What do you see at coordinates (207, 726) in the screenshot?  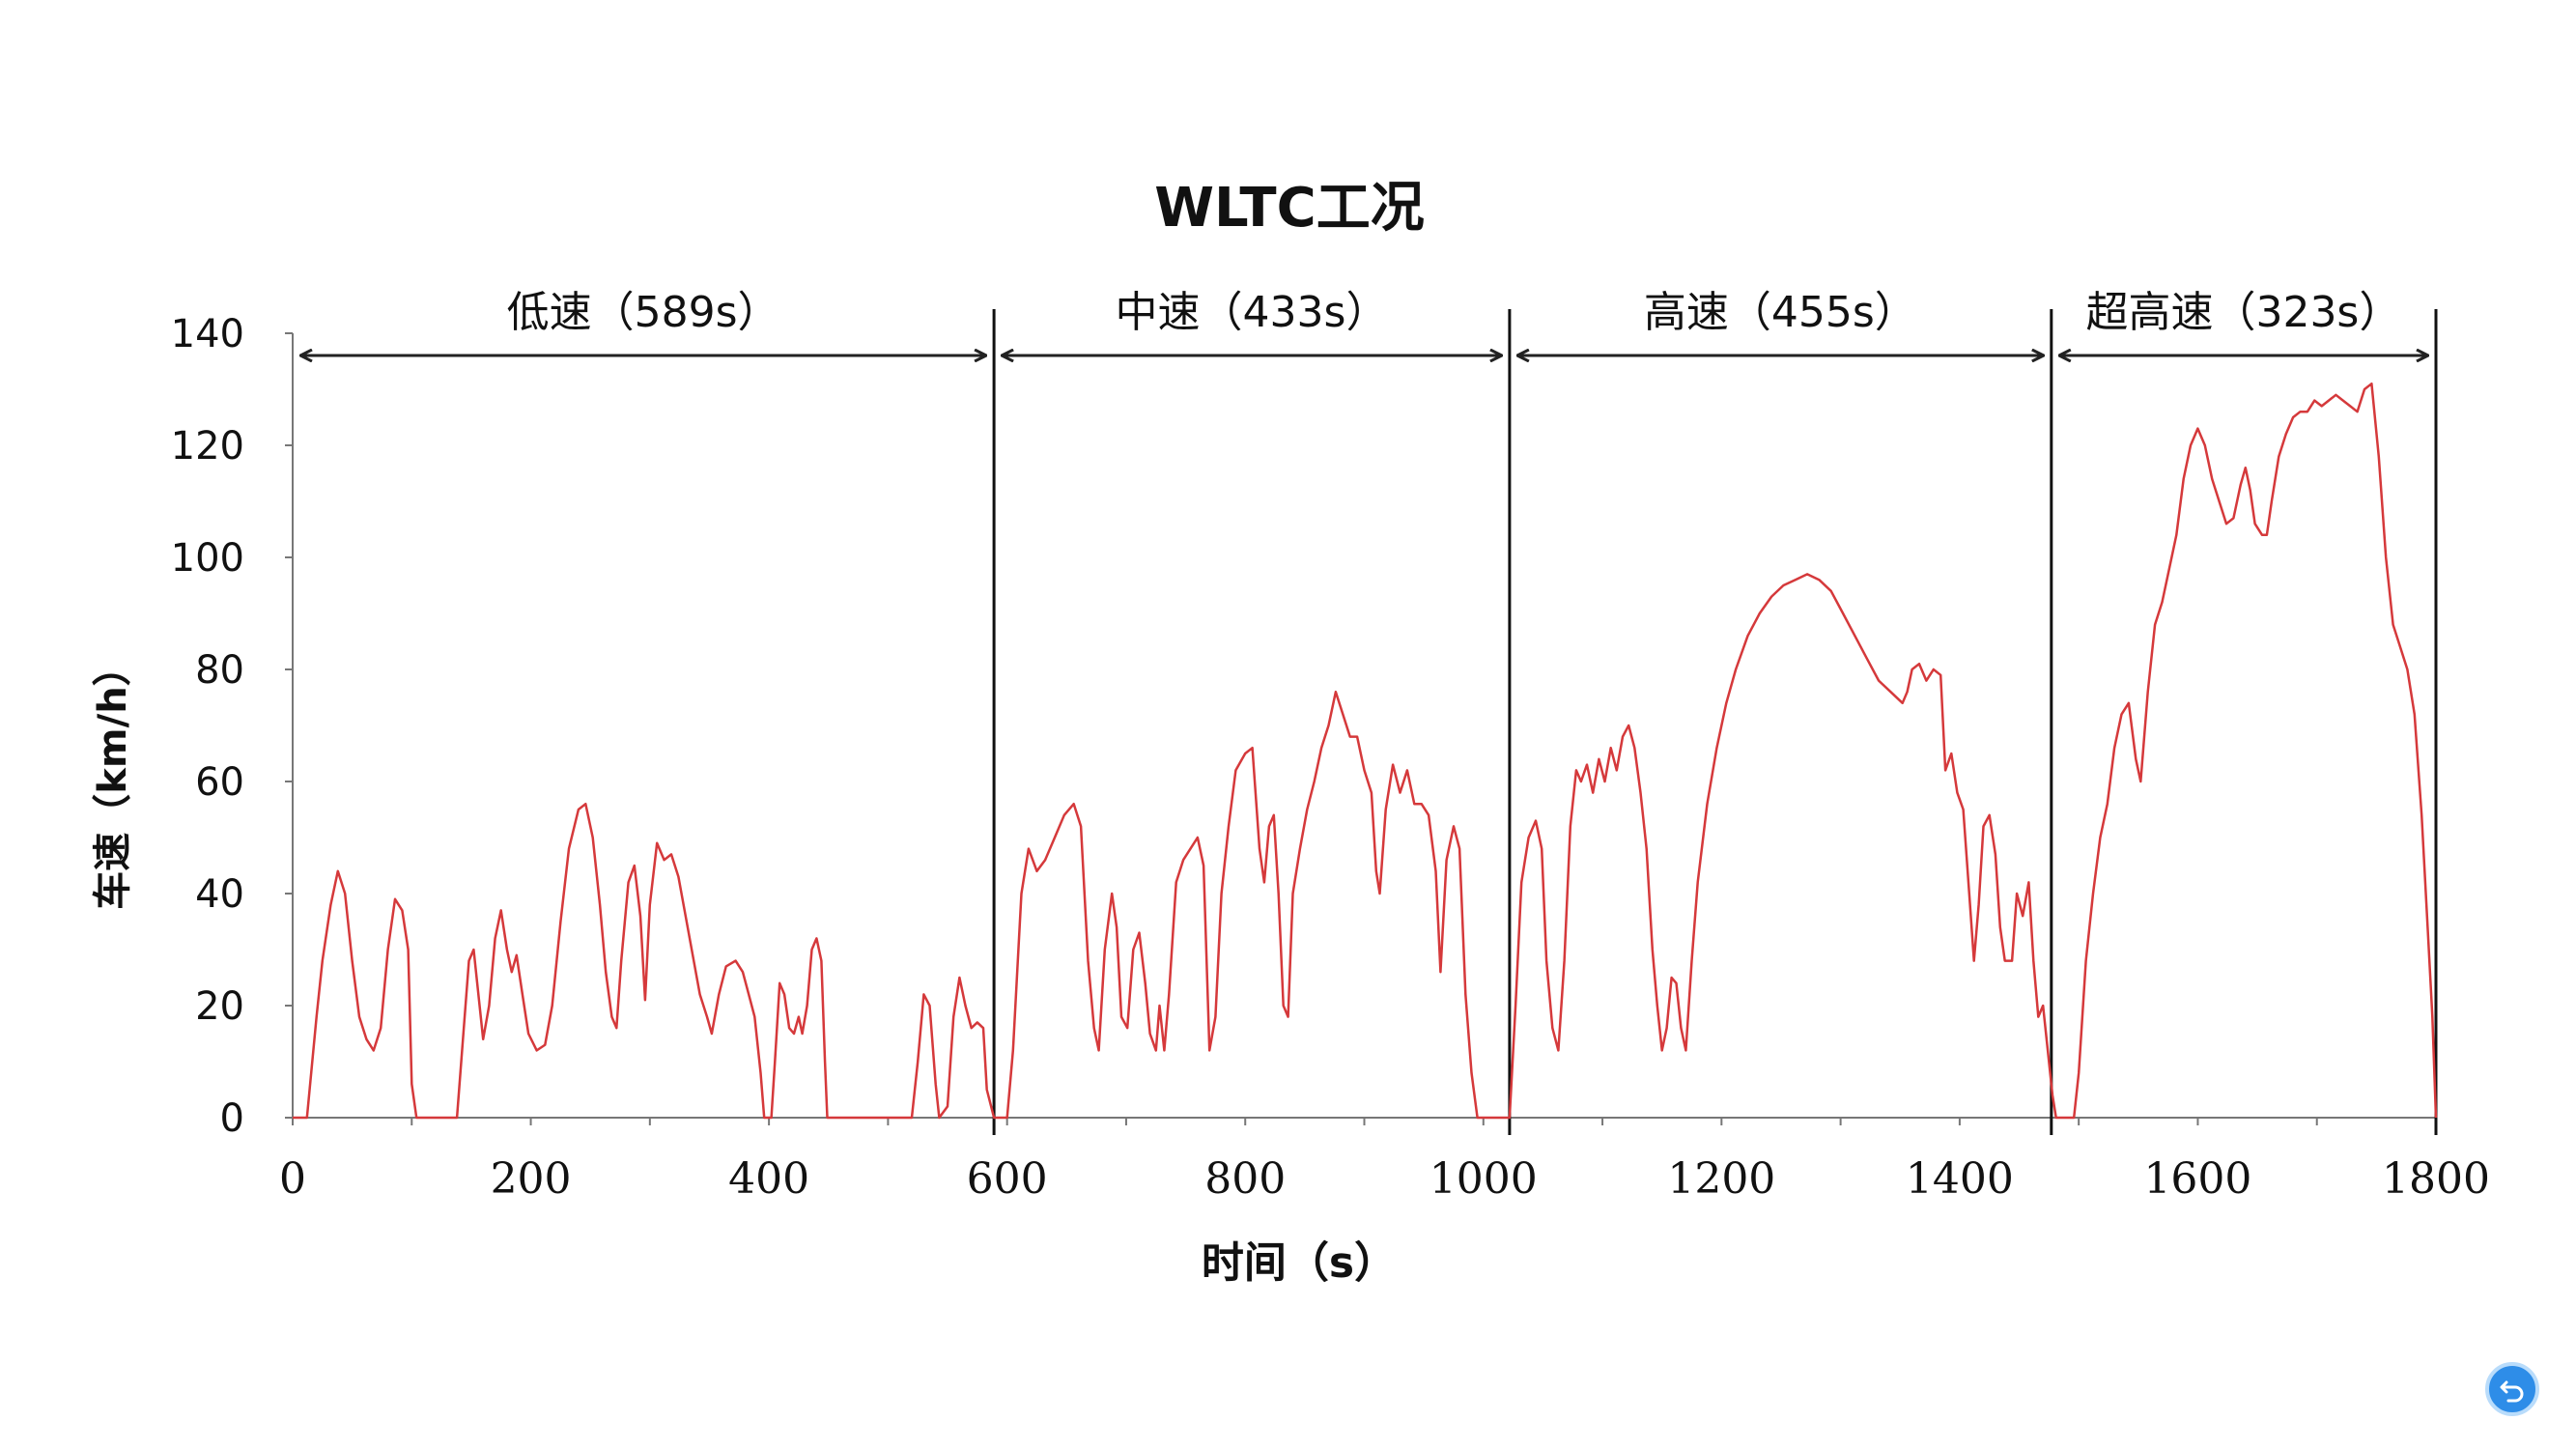 I see `y-tick-labels: 0 20 40 60 80 100 120 140` at bounding box center [207, 726].